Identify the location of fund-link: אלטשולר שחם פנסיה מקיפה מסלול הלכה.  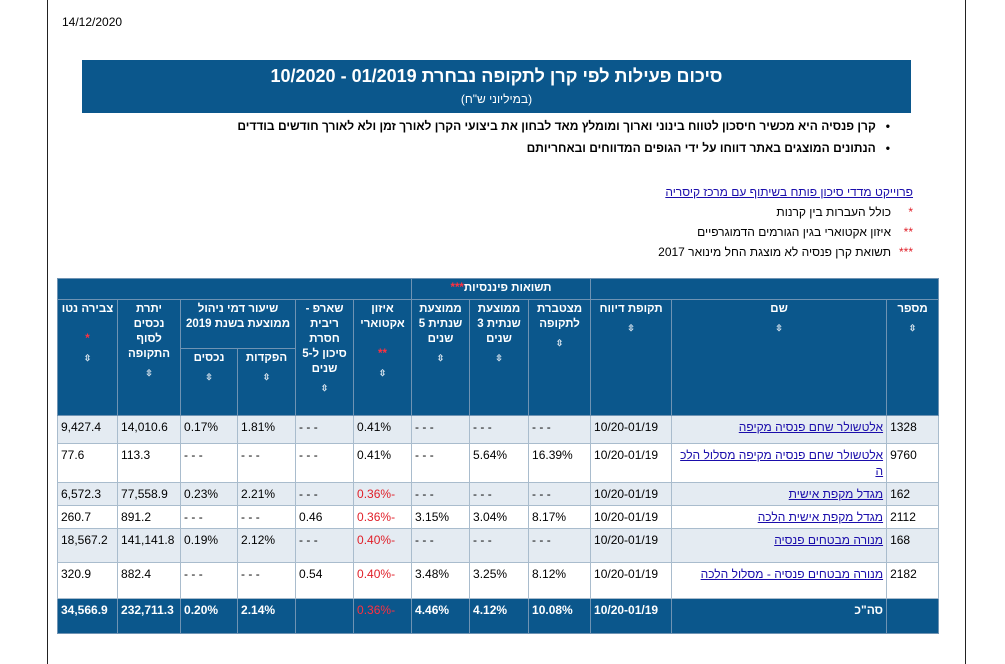
(782, 463).